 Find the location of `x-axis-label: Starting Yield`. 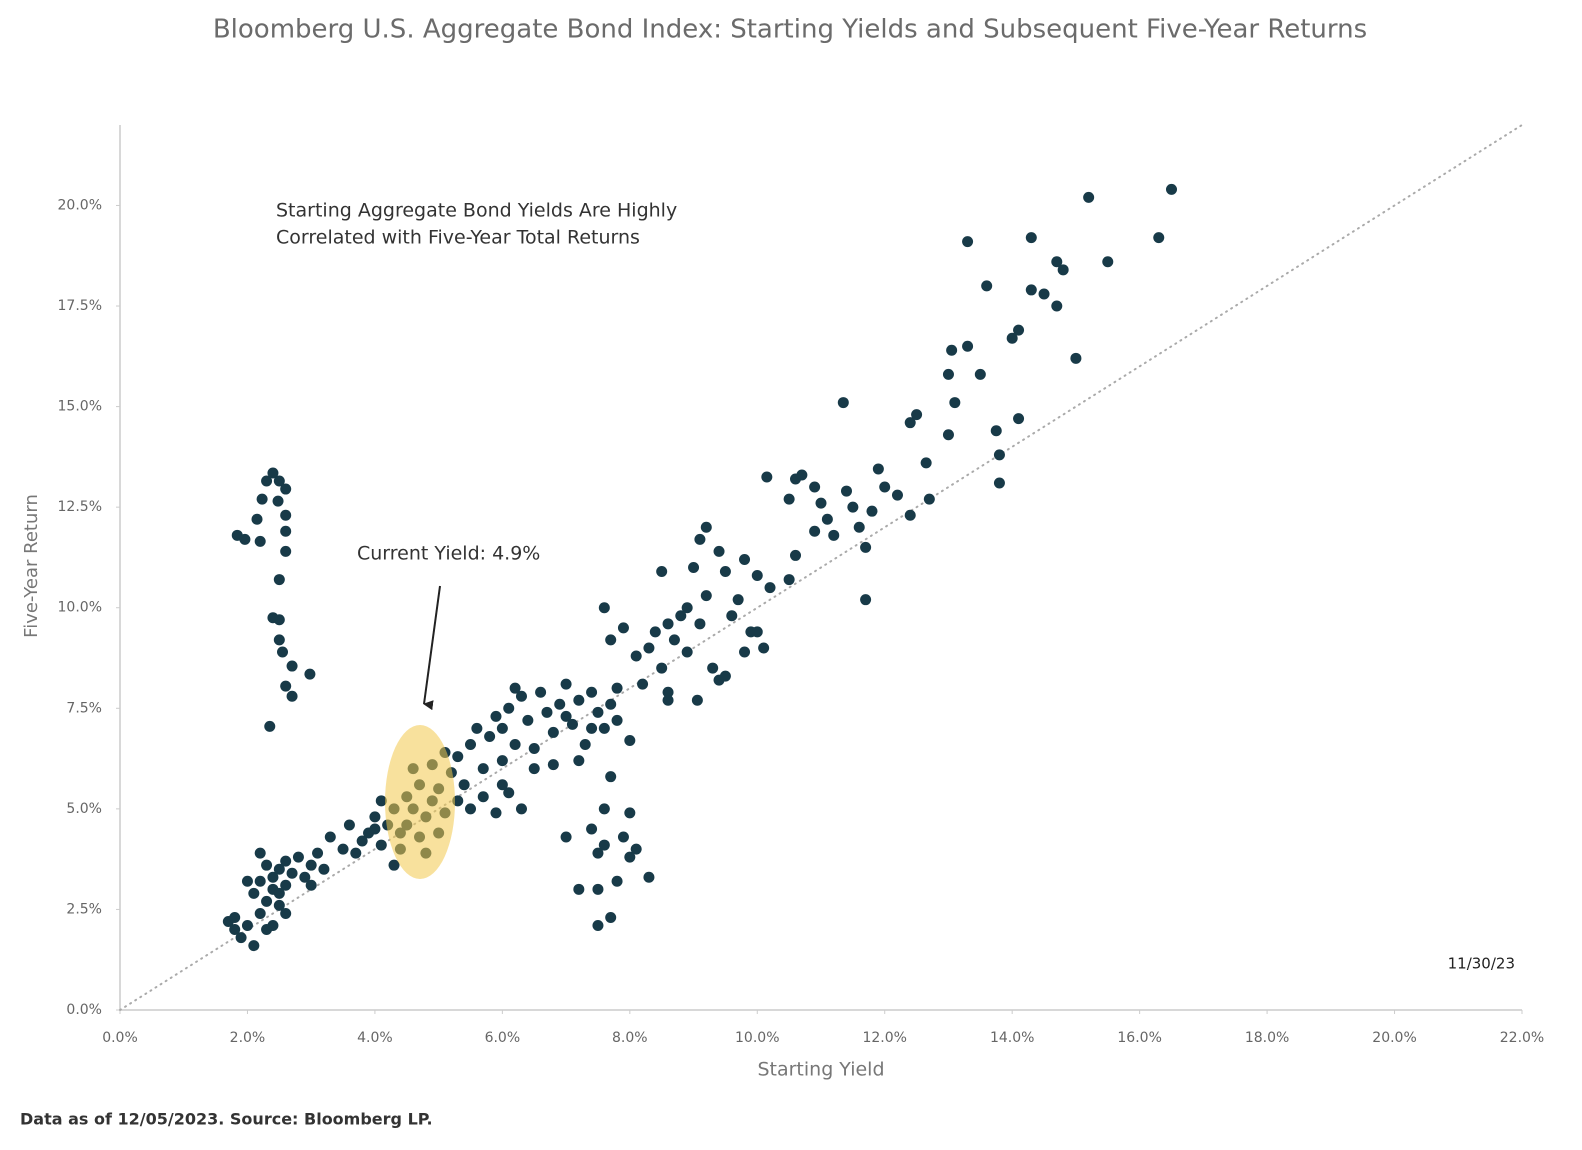

x-axis-label: Starting Yield is located at coordinates (820, 1070).